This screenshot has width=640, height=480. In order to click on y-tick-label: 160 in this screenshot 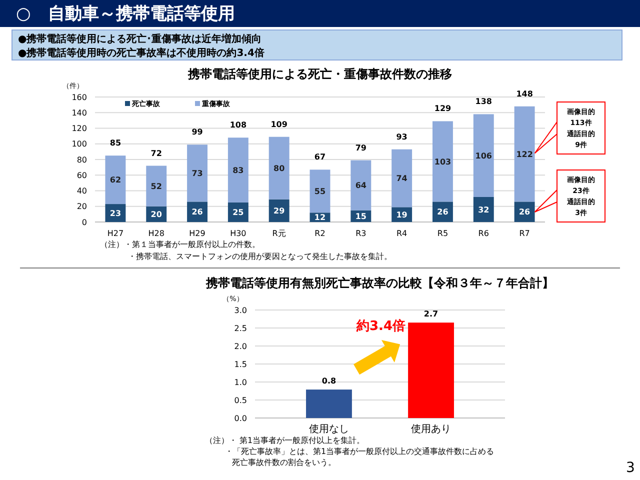, I will do `click(79, 97)`.